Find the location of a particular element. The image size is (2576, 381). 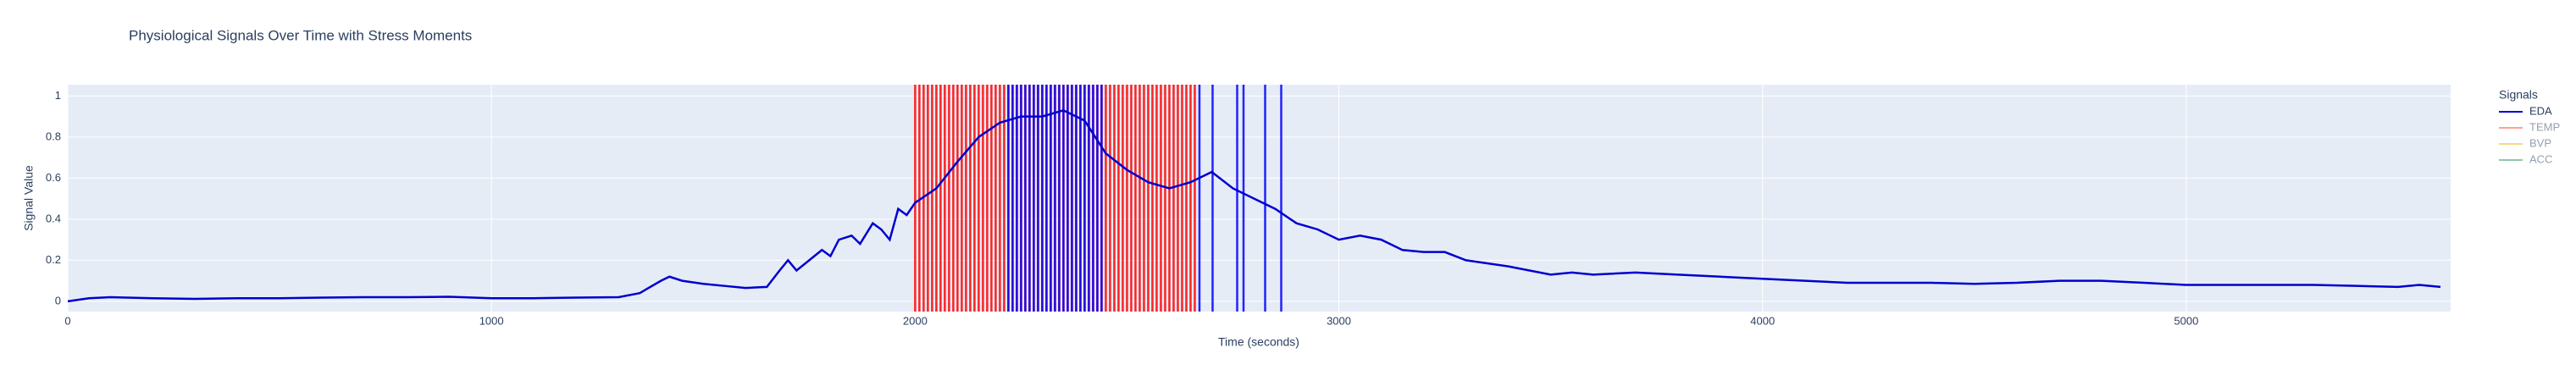

y-tick-label: 0.2 is located at coordinates (53, 259).